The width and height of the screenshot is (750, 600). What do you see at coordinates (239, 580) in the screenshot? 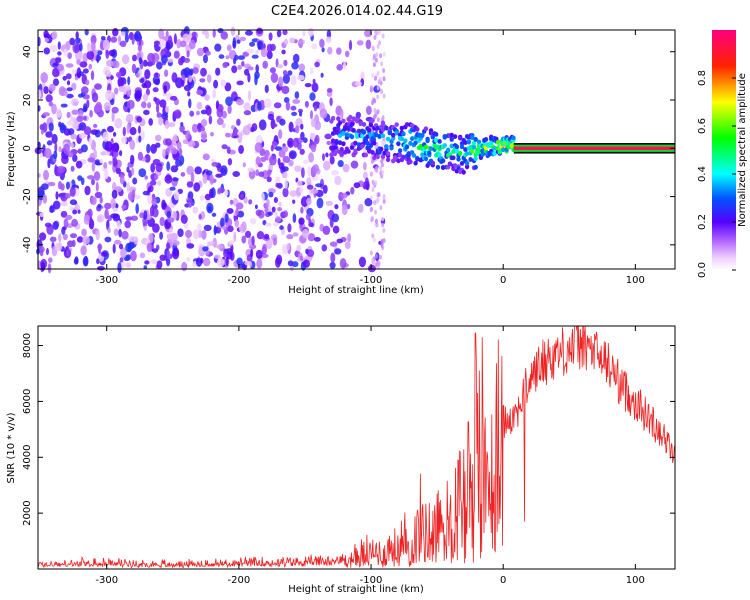
I see `x-tick-label: -200` at bounding box center [239, 580].